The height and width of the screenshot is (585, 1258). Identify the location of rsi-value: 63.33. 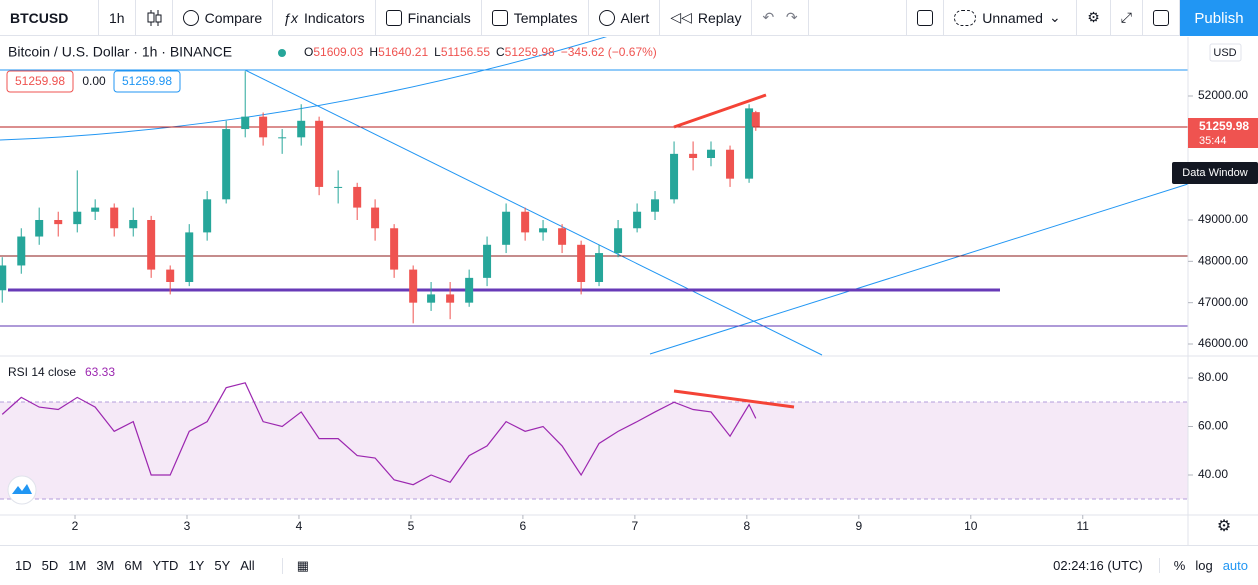
(100, 372).